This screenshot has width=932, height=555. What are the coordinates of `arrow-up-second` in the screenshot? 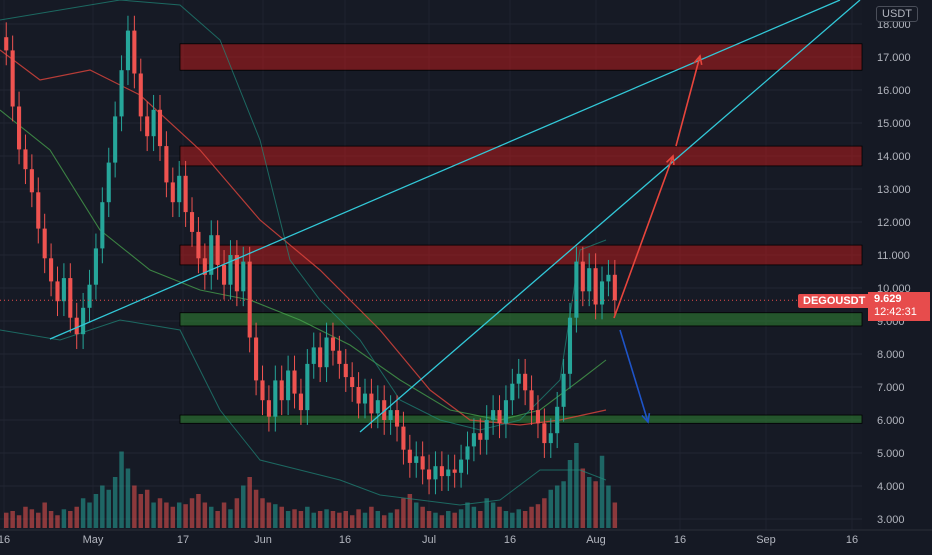 It's located at (689, 100).